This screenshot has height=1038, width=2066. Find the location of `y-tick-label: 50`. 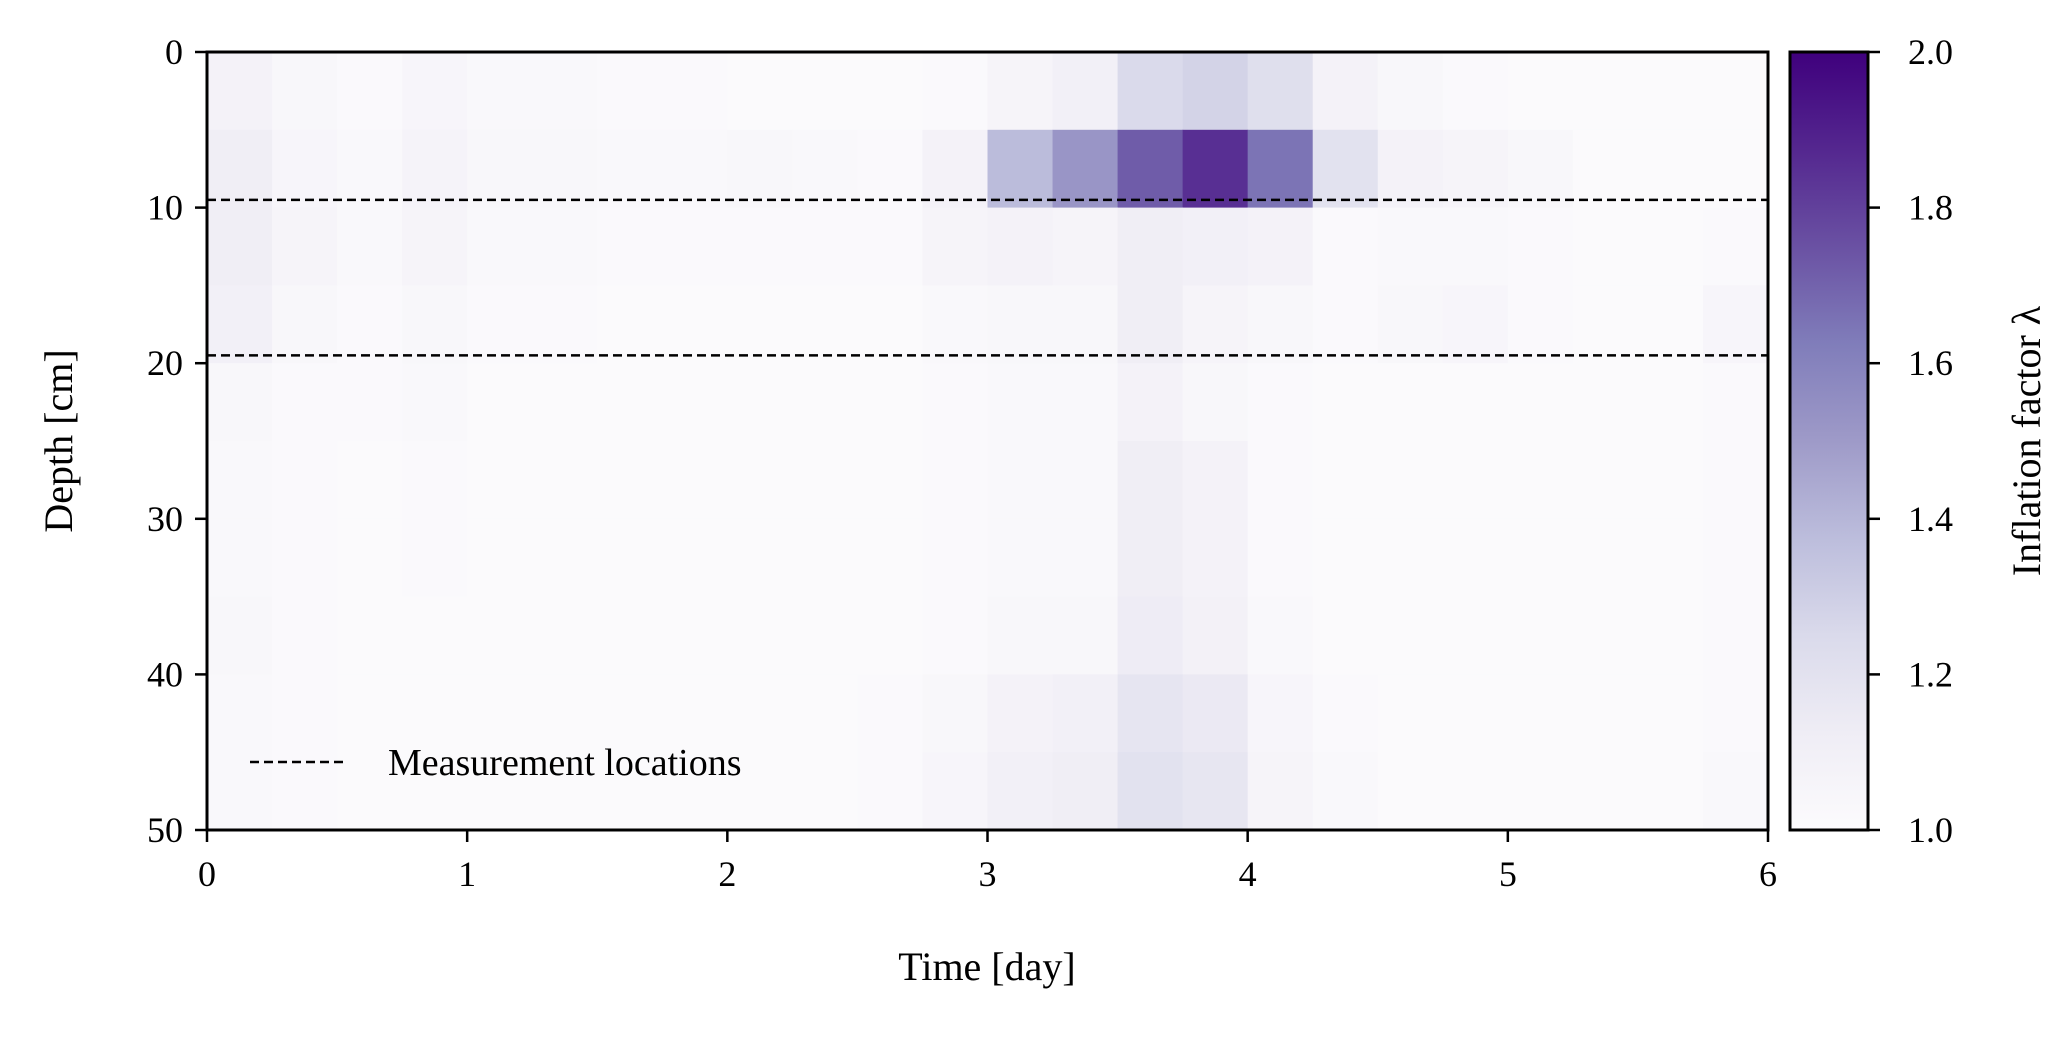

y-tick-label: 50 is located at coordinates (165, 830).